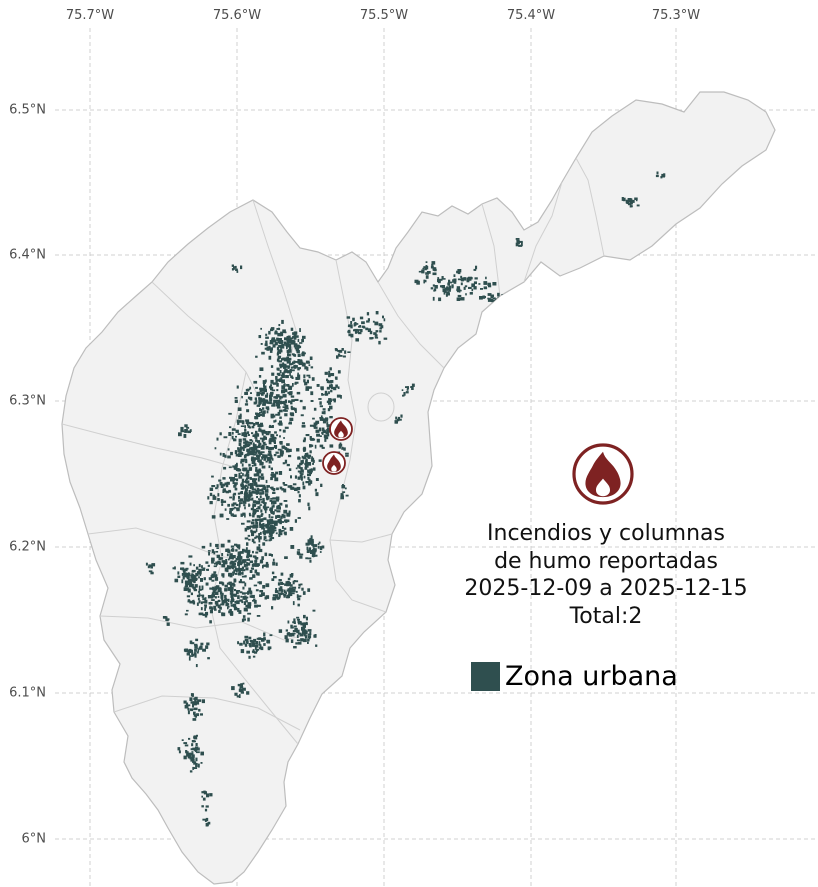  Describe the element at coordinates (337, 446) in the screenshot. I see `fire-markers` at that location.